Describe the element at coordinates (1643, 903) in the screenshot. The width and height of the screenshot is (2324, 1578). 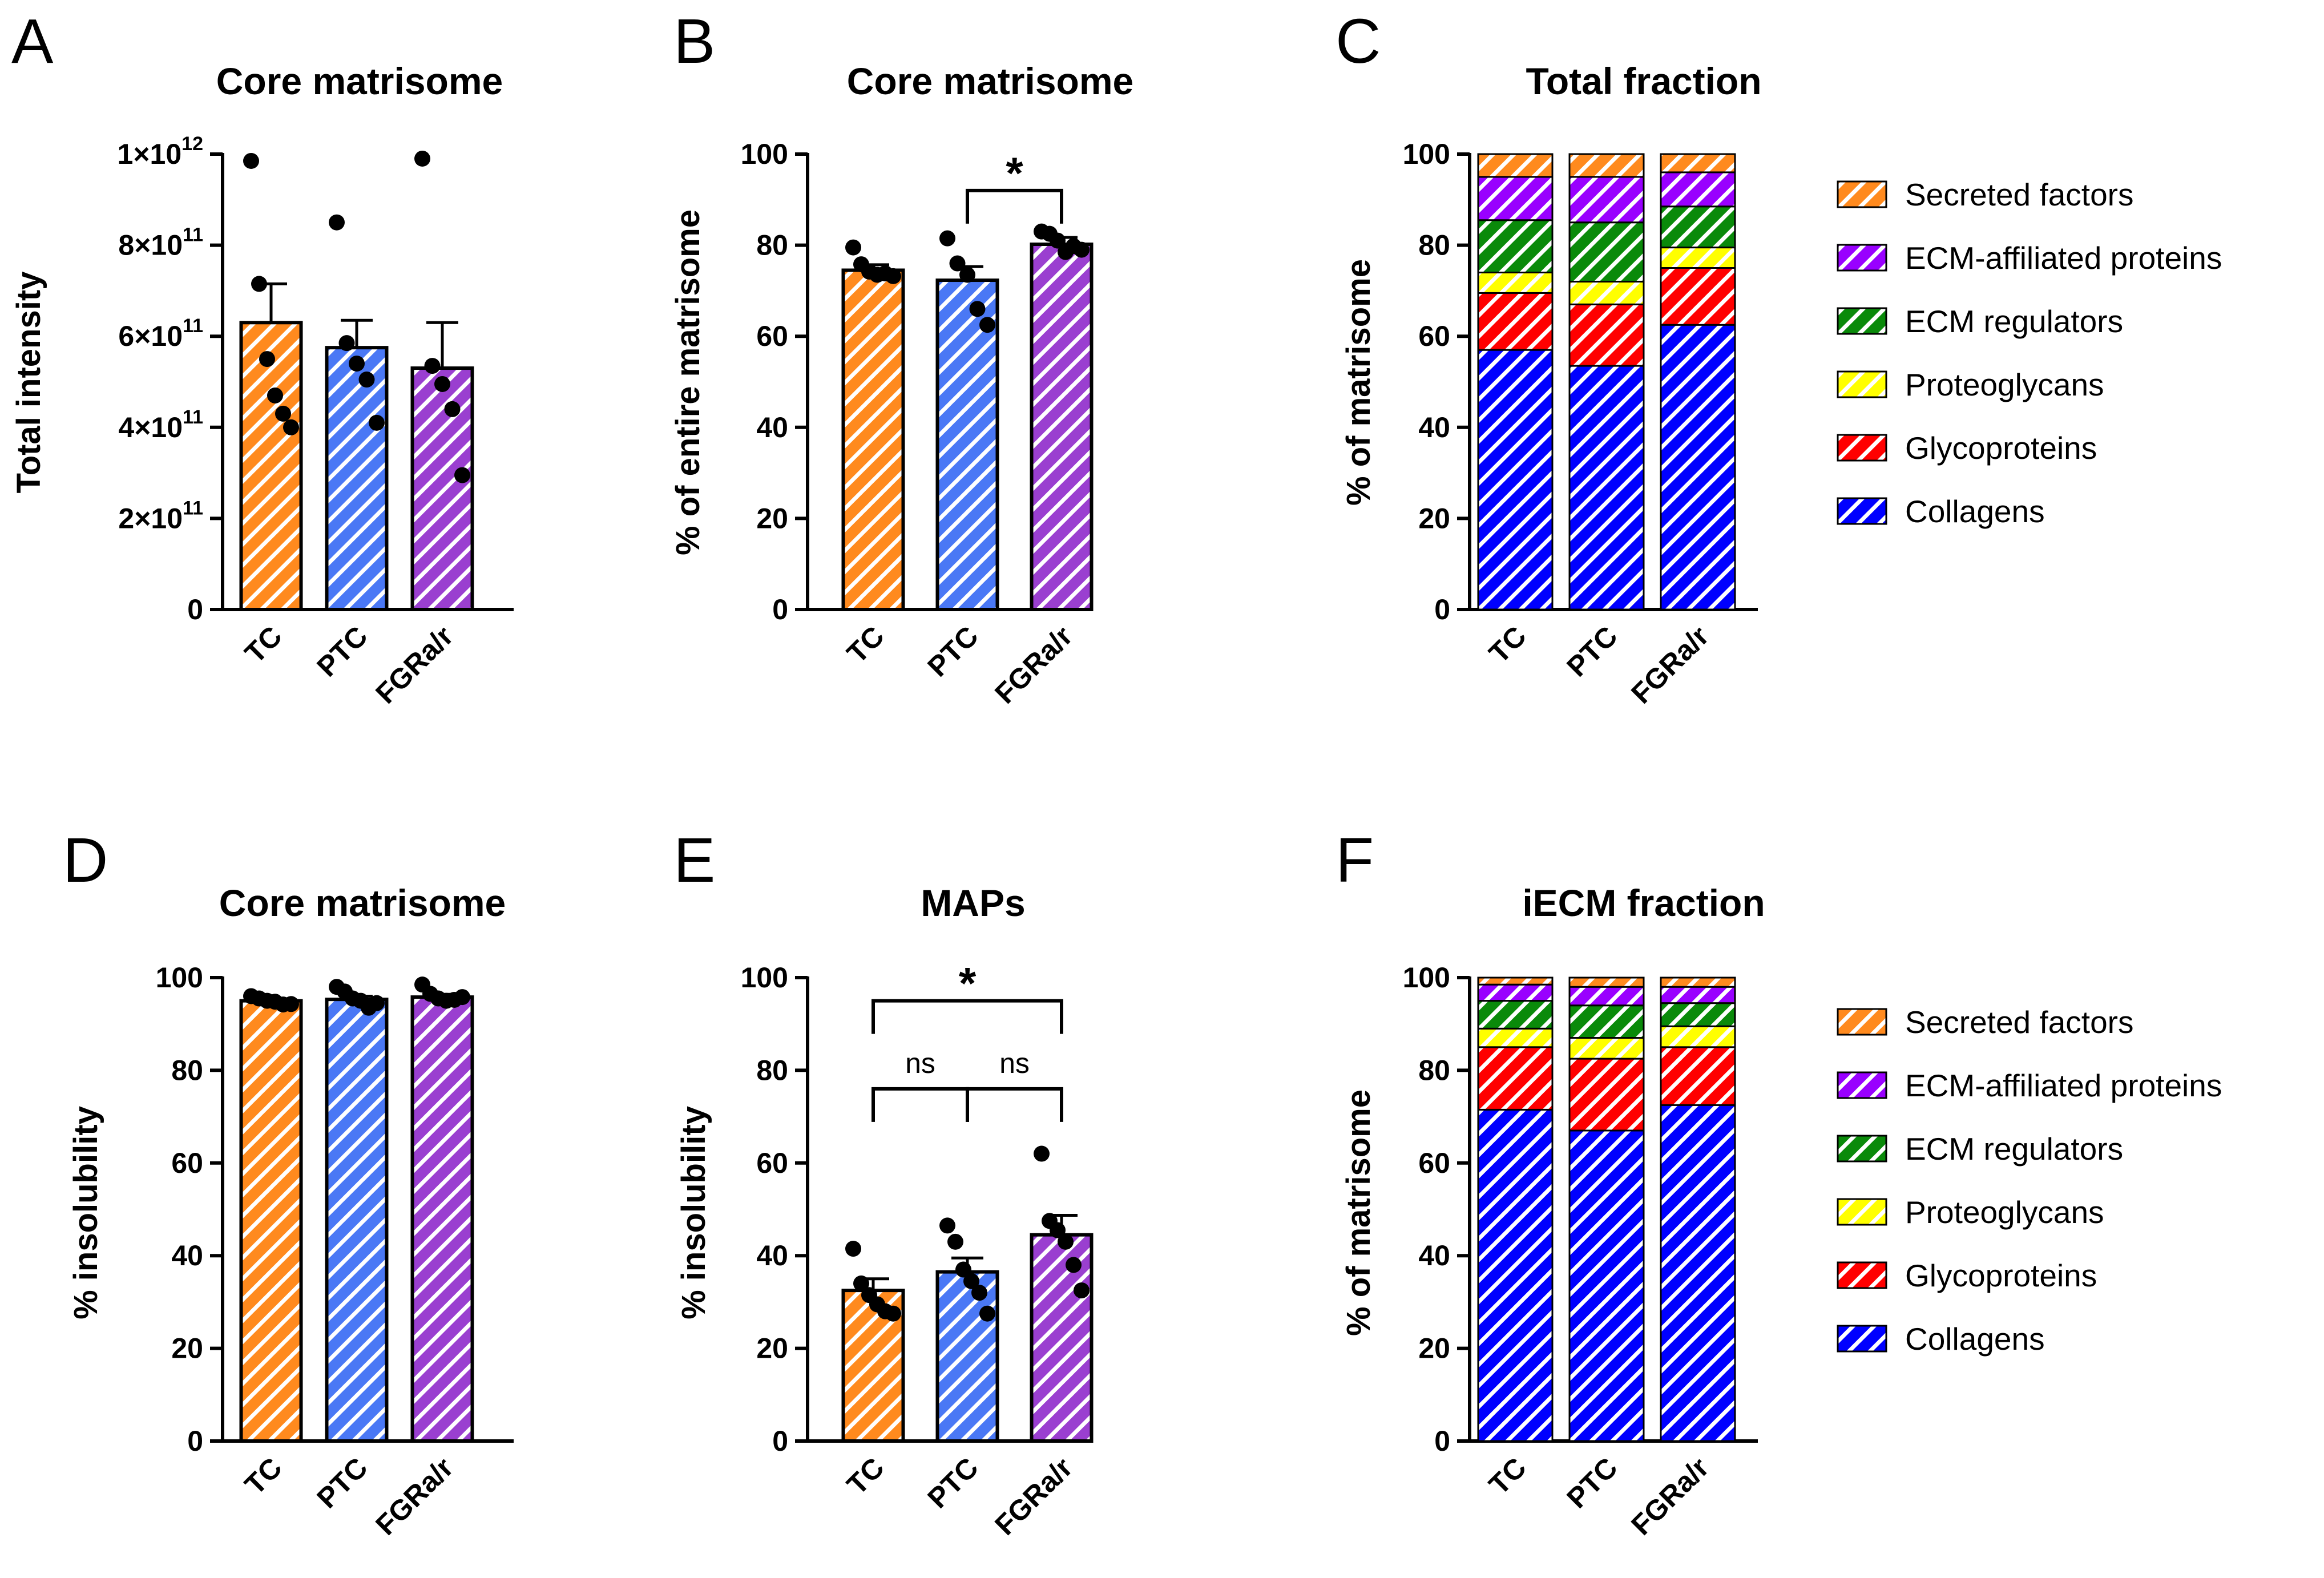
I see `panel-f-title: iECM fraction` at that location.